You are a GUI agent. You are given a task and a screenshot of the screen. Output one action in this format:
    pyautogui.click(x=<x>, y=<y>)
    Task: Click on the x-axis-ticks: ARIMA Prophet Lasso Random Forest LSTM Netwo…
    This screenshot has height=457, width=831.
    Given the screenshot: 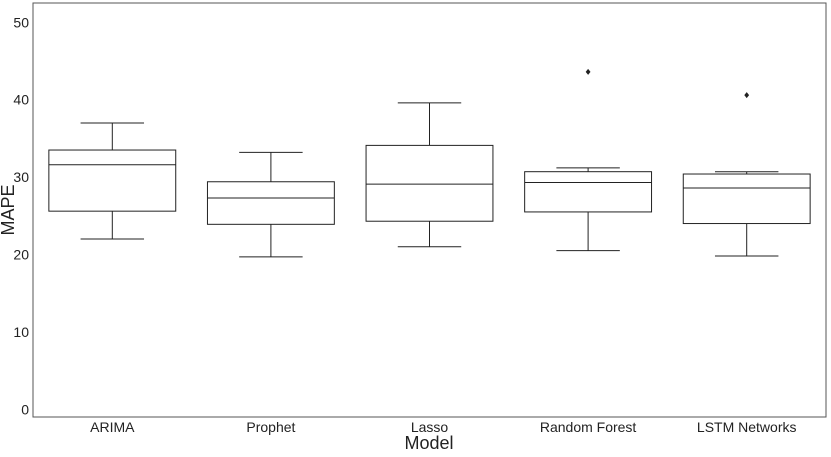 What is the action you would take?
    pyautogui.click(x=443, y=427)
    